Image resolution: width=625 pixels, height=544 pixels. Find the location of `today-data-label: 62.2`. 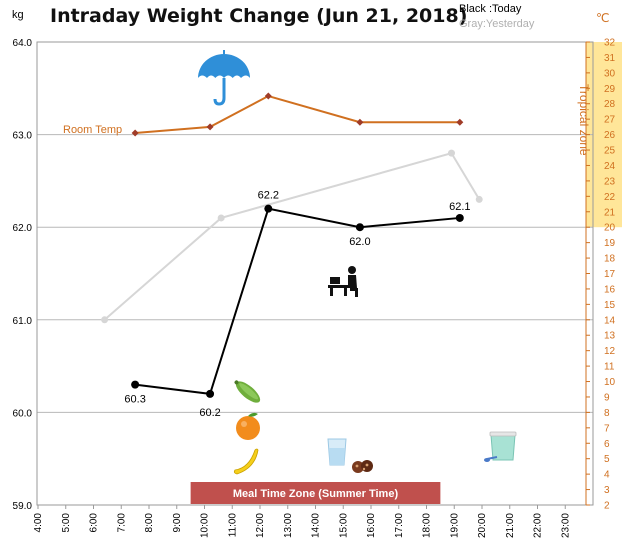

today-data-label: 62.2 is located at coordinates (268, 196).